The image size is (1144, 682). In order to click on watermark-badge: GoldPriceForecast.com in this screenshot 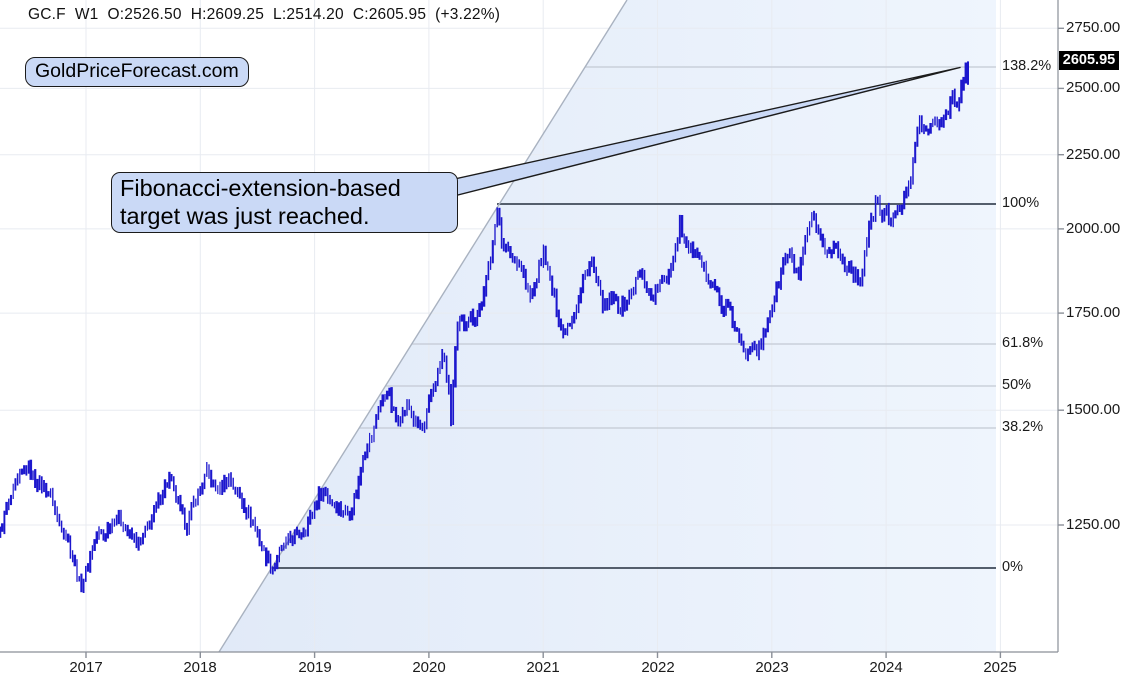, I will do `click(137, 72)`.